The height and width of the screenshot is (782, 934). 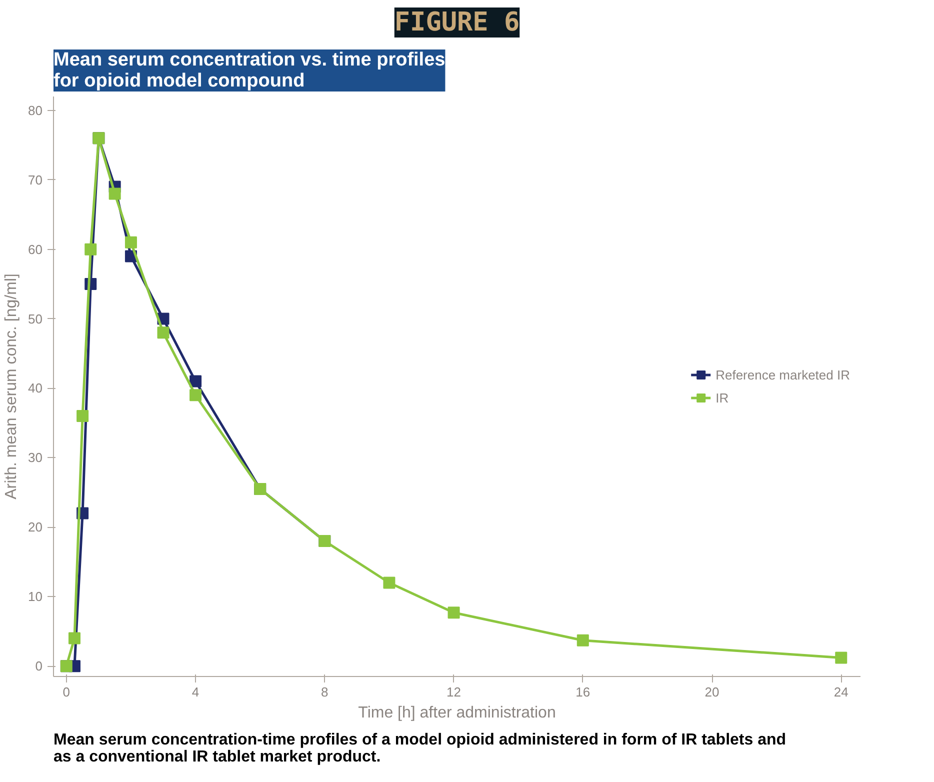 I want to click on y-tick-label: 80, so click(x=35, y=110).